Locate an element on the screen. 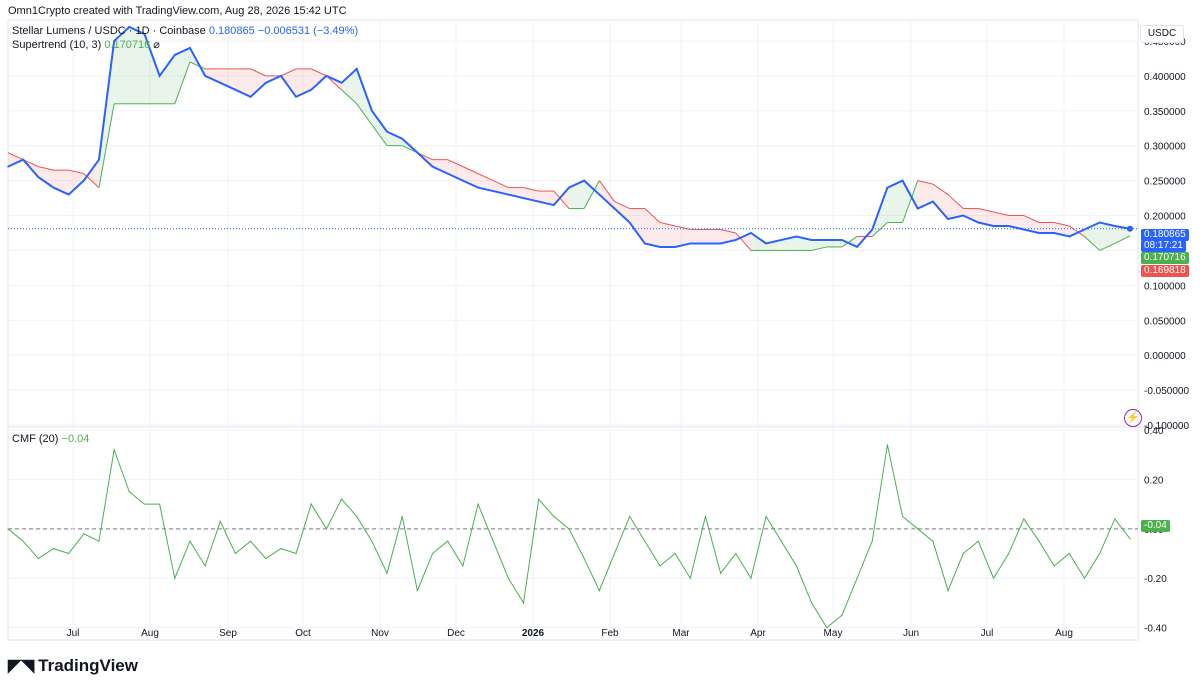 The height and width of the screenshot is (688, 1200). cmf-tag: -0.04 is located at coordinates (1155, 526).